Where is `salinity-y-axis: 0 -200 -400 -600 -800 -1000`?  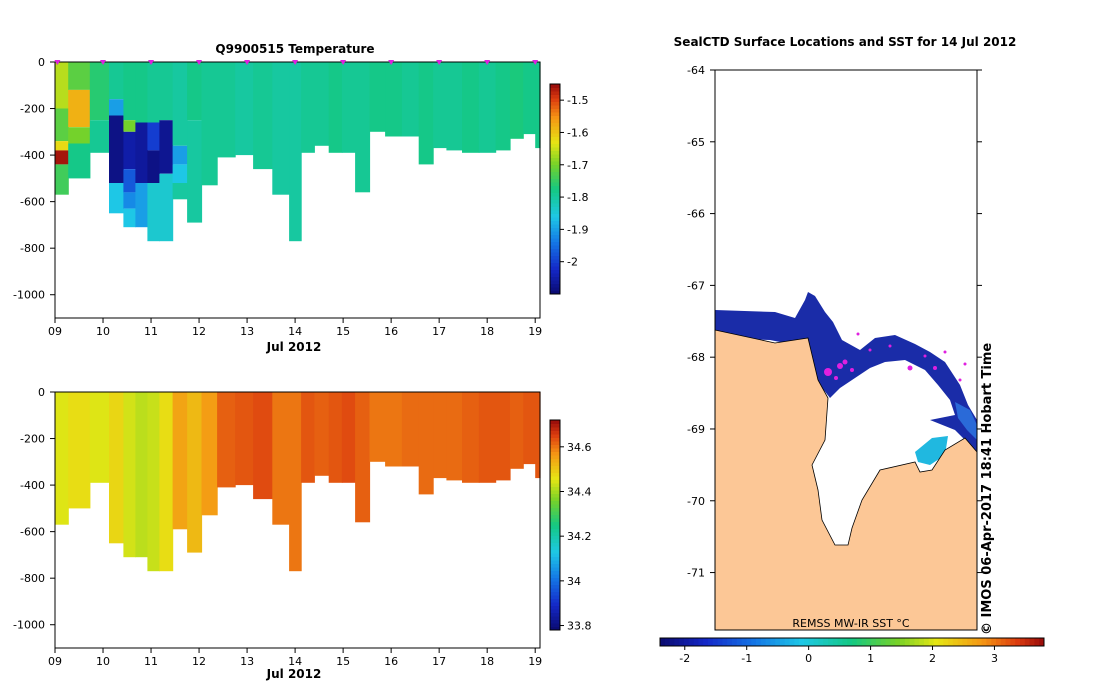
salinity-y-axis: 0 -200 -400 -600 -800 -1000 is located at coordinates (34, 509).